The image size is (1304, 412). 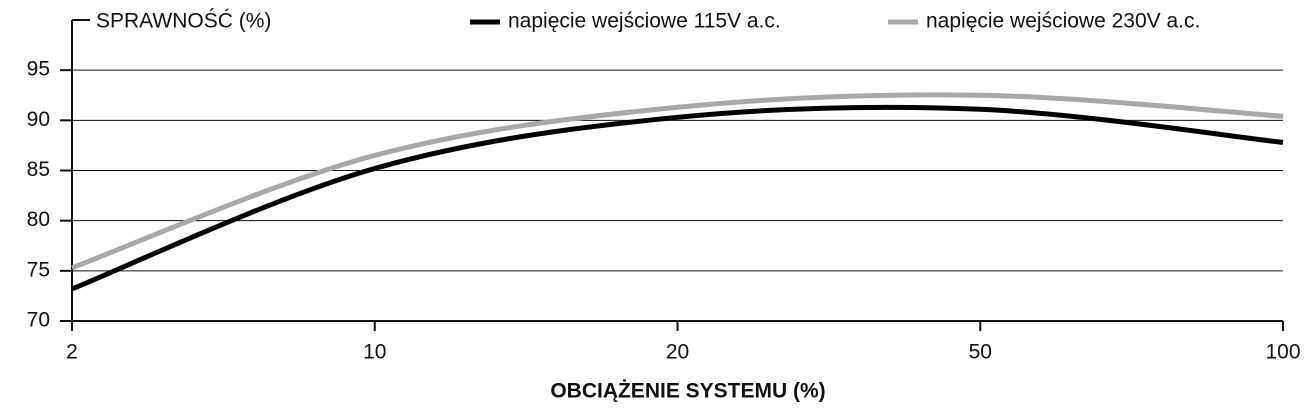 What do you see at coordinates (38, 320) in the screenshot?
I see `y-tick-label: 70` at bounding box center [38, 320].